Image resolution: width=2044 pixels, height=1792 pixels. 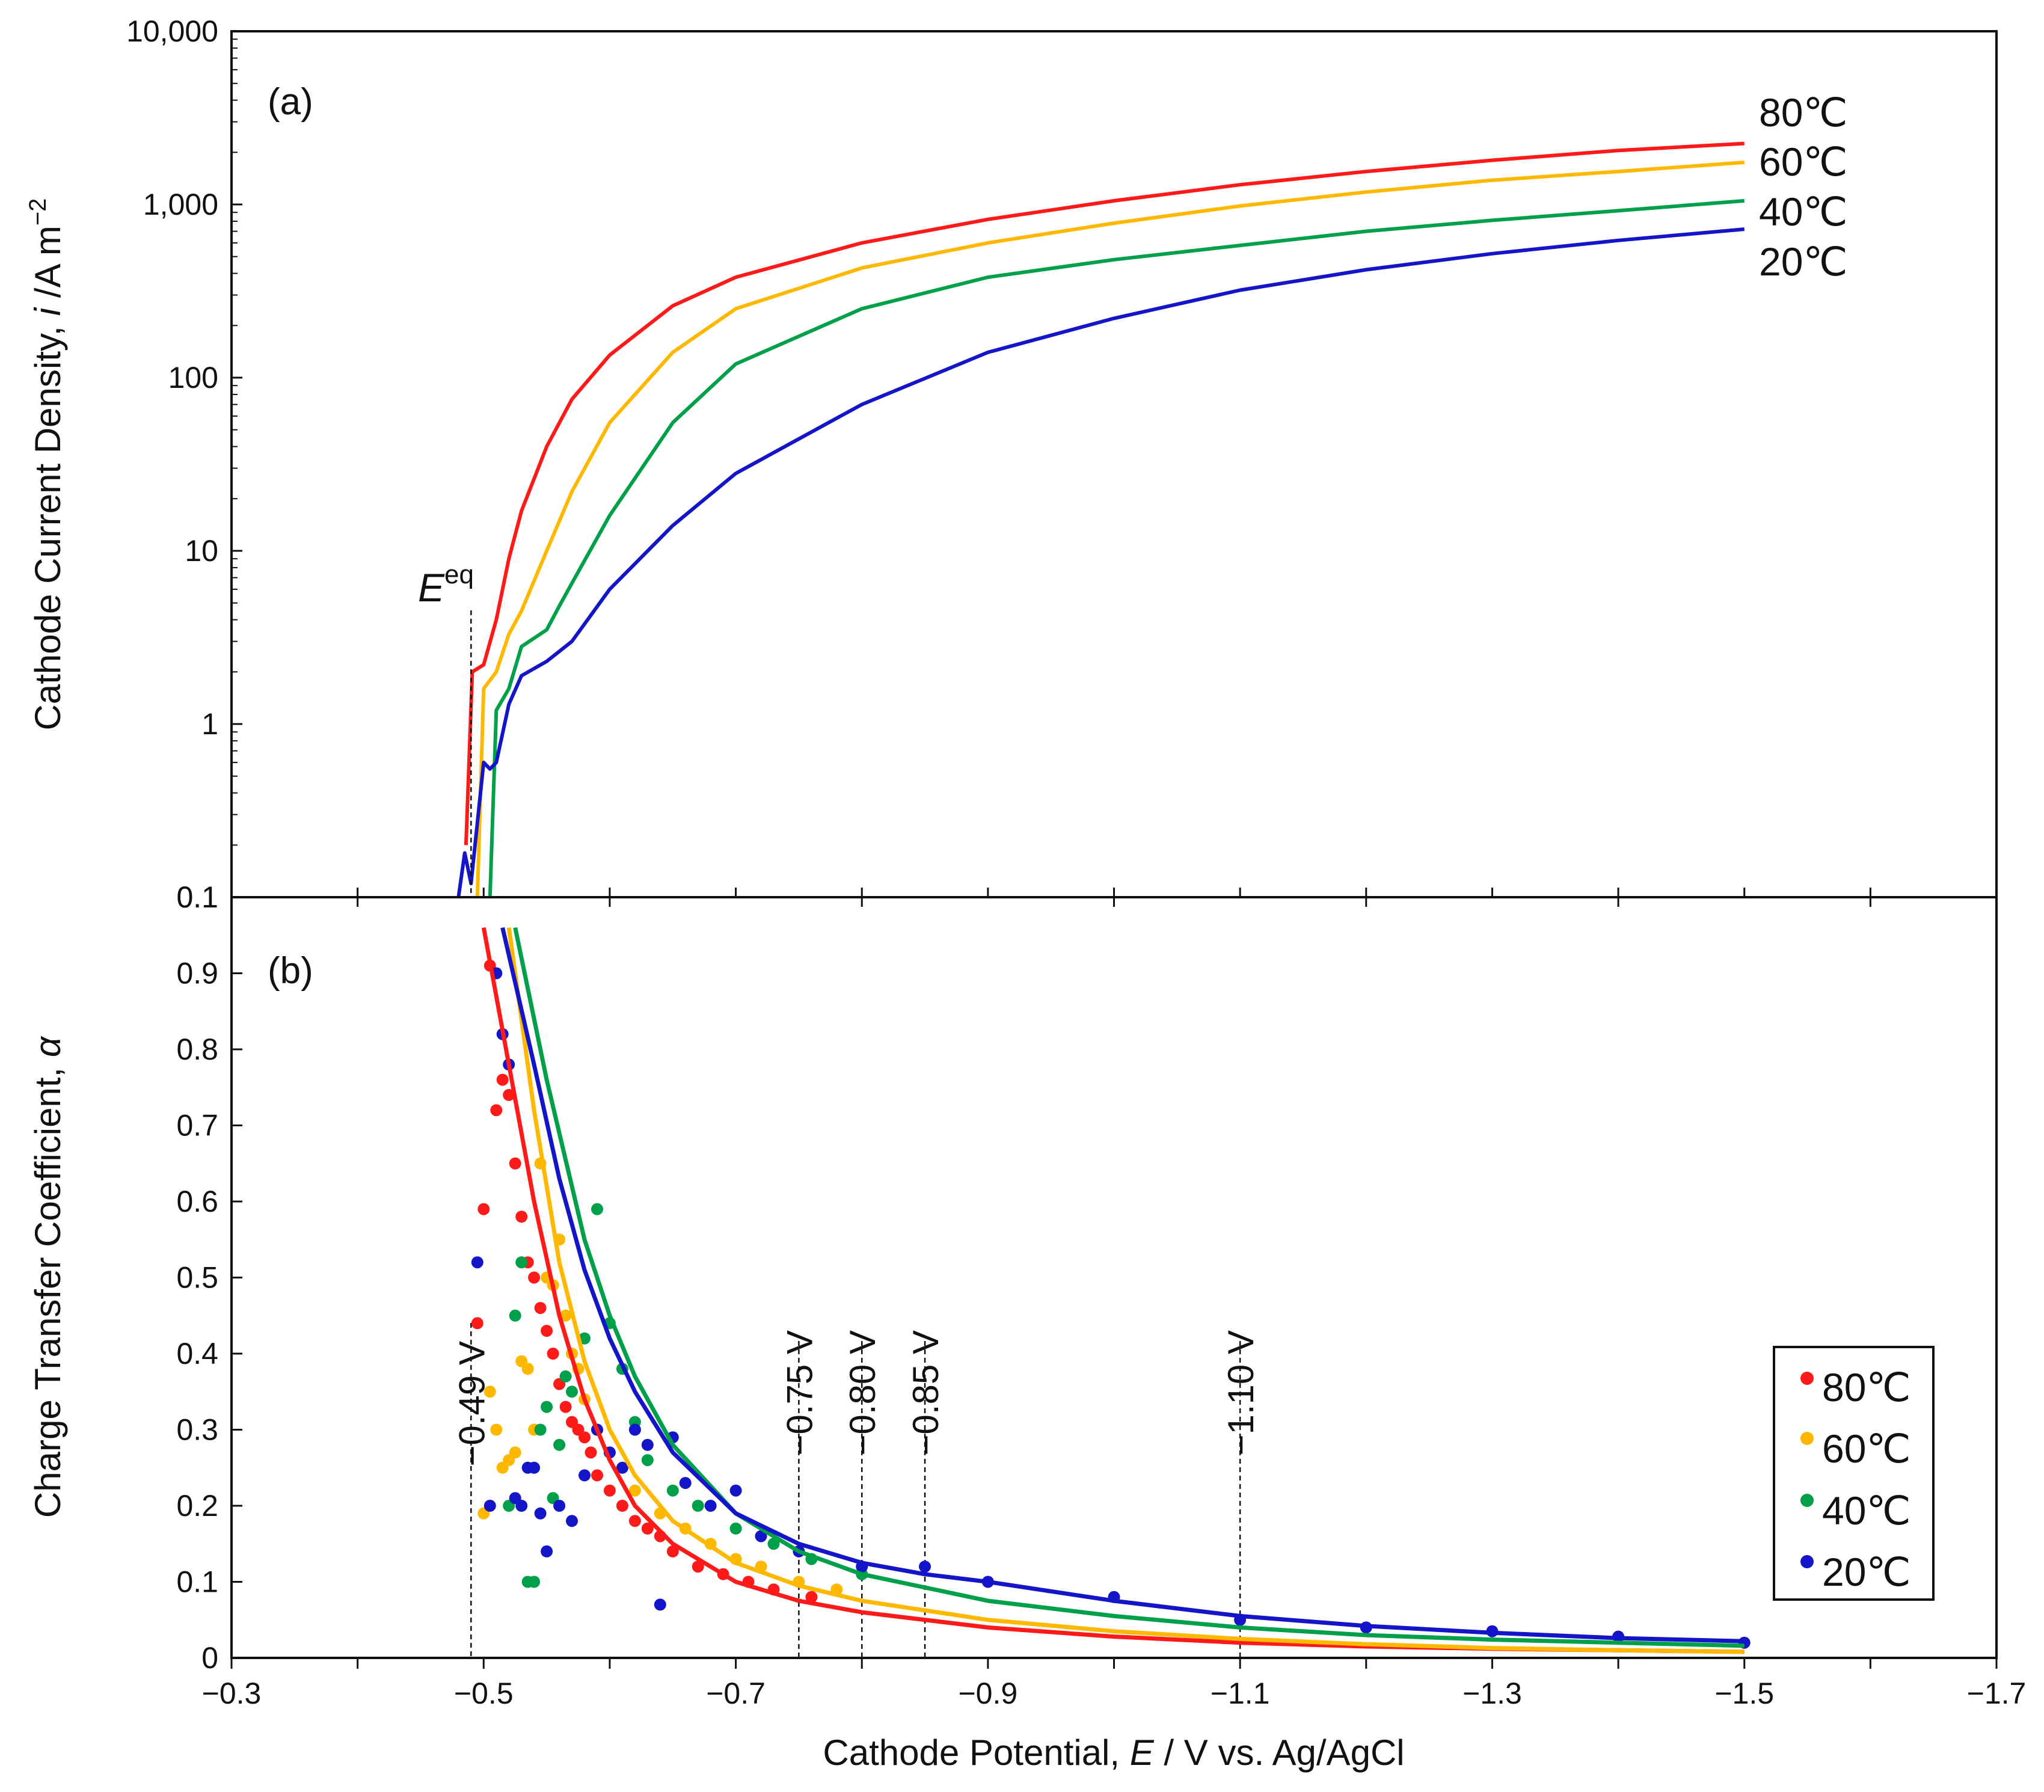 I want to click on legend-label-20: 20℃, so click(x=1866, y=1572).